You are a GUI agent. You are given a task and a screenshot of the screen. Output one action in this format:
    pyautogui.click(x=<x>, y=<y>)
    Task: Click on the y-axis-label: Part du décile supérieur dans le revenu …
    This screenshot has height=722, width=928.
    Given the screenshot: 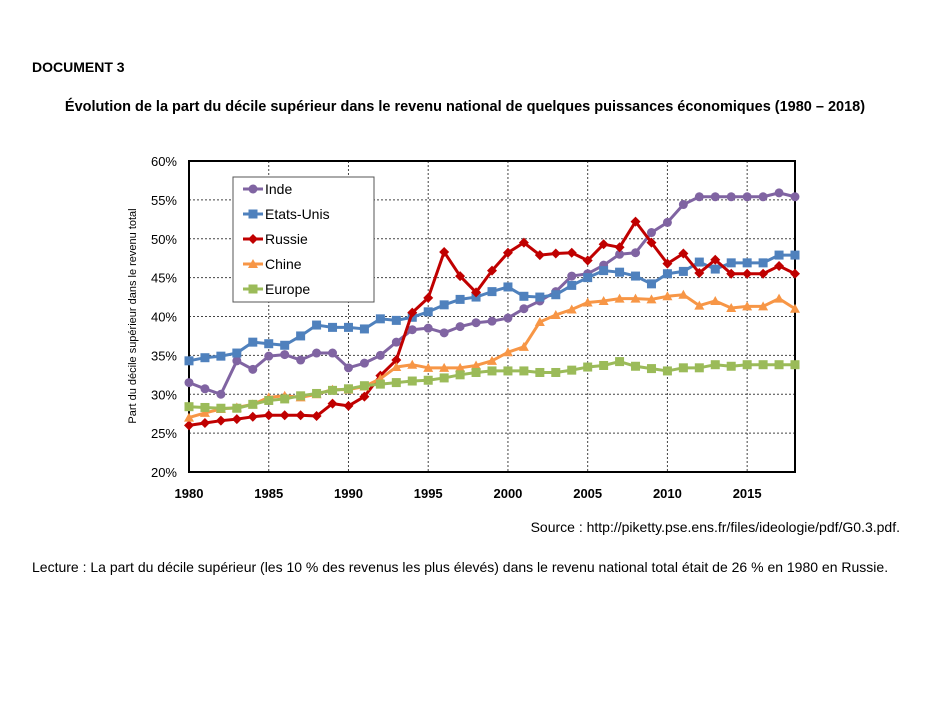 What is the action you would take?
    pyautogui.click(x=133, y=315)
    